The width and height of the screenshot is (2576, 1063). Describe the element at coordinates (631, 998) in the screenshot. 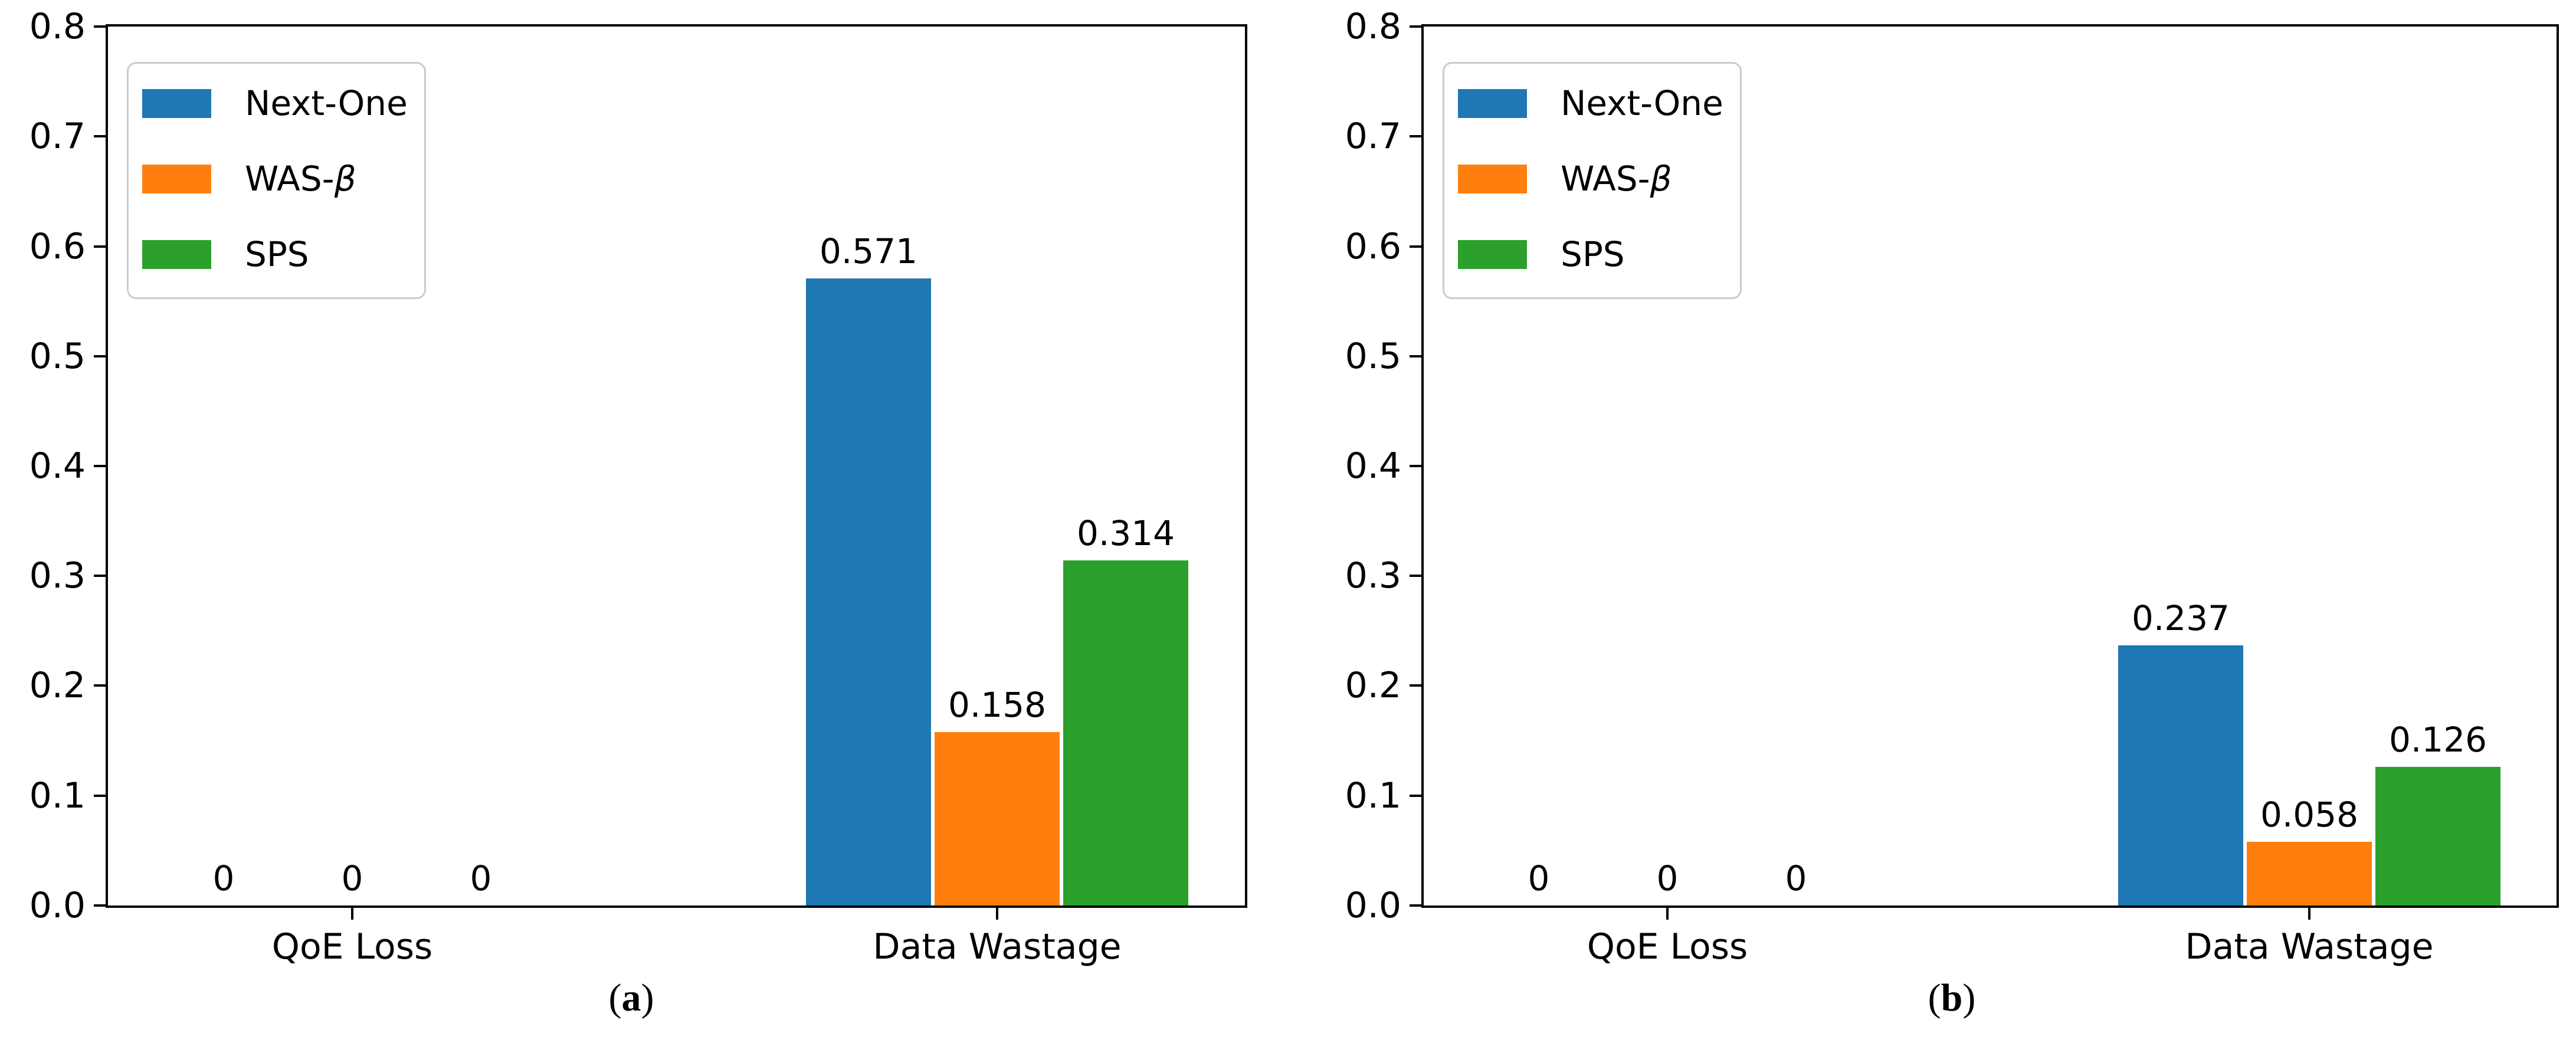

I see `chart-a-caption: (a)` at that location.